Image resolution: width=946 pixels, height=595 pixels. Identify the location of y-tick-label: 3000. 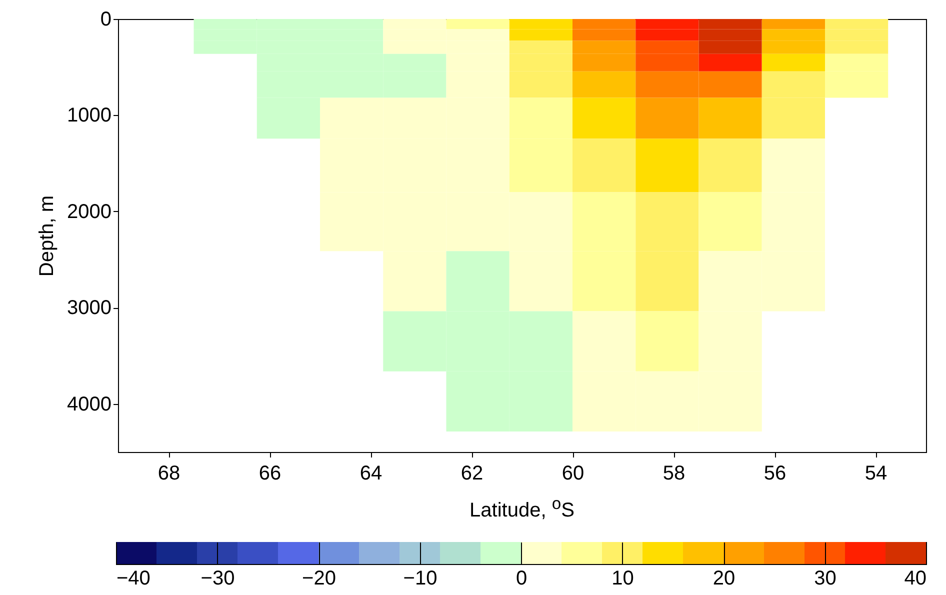
(89, 308).